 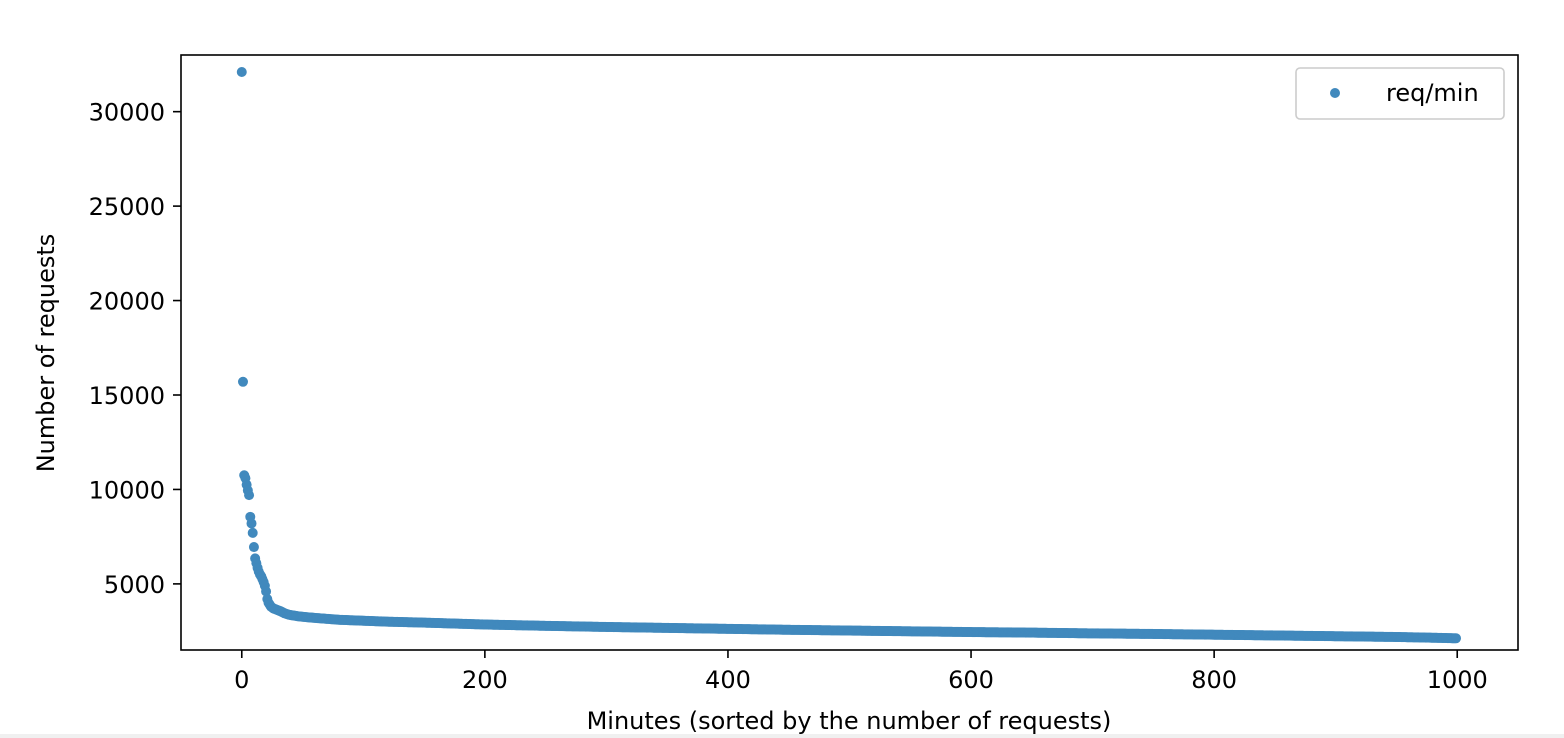 What do you see at coordinates (971, 680) in the screenshot?
I see `x-tick-label: 600` at bounding box center [971, 680].